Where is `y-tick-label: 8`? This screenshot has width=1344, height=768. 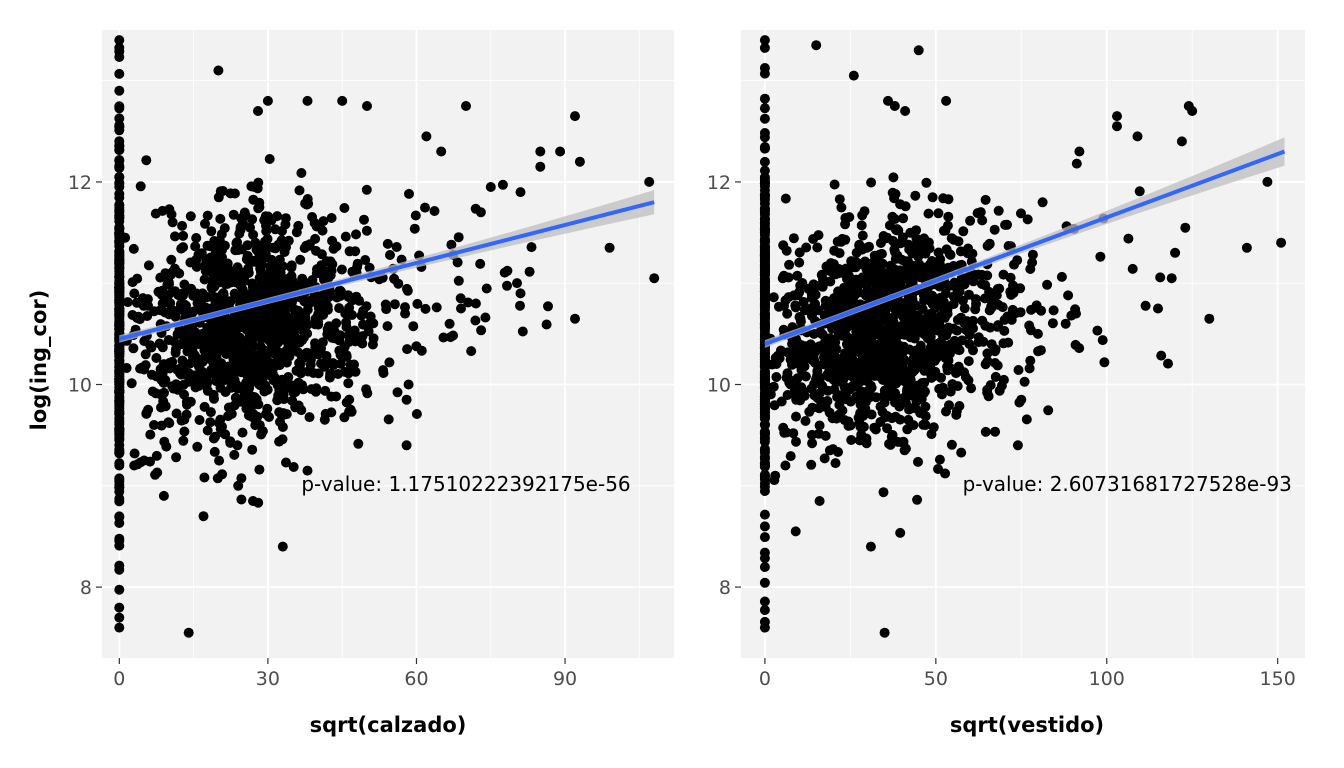 y-tick-label: 8 is located at coordinates (86, 588).